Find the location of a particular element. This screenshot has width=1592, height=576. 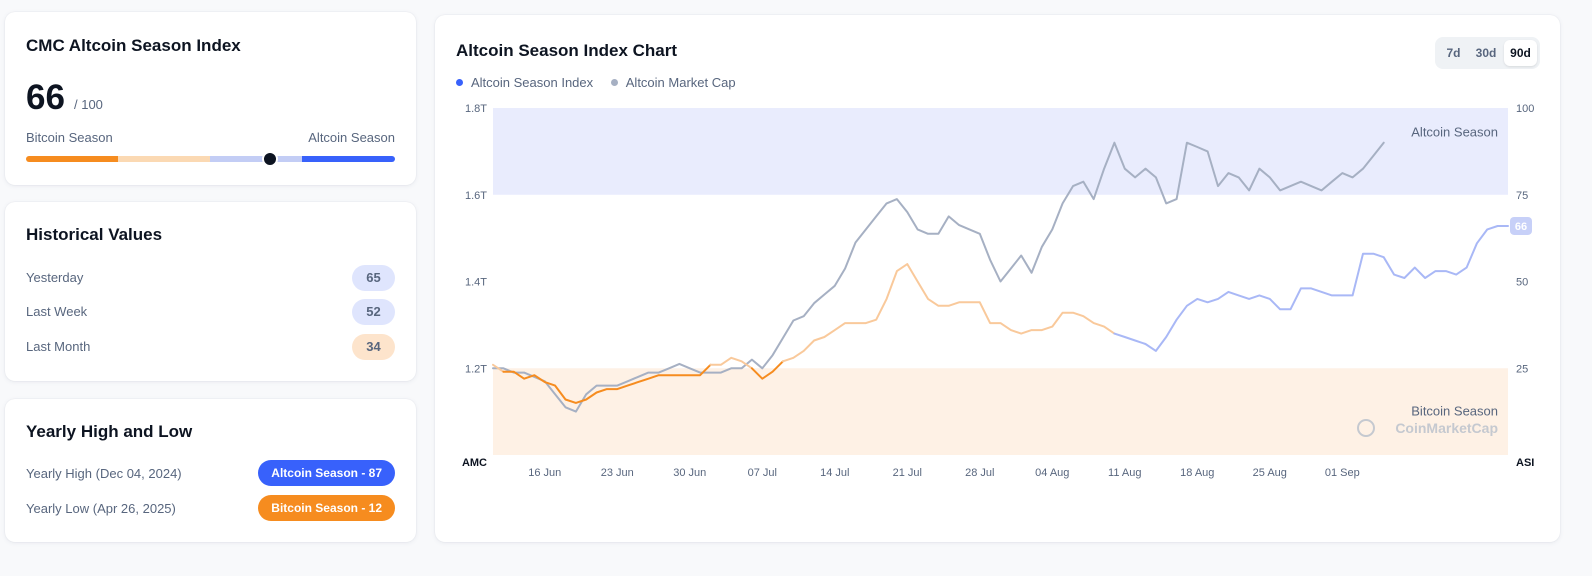

range-30d-button: 30d is located at coordinates (1486, 53).